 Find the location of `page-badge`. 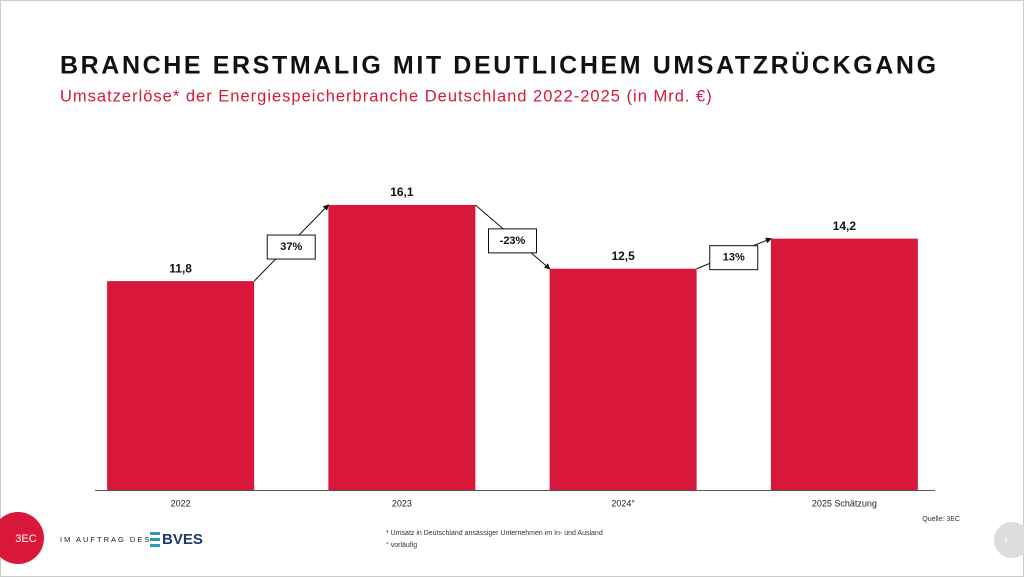

page-badge is located at coordinates (1009, 540).